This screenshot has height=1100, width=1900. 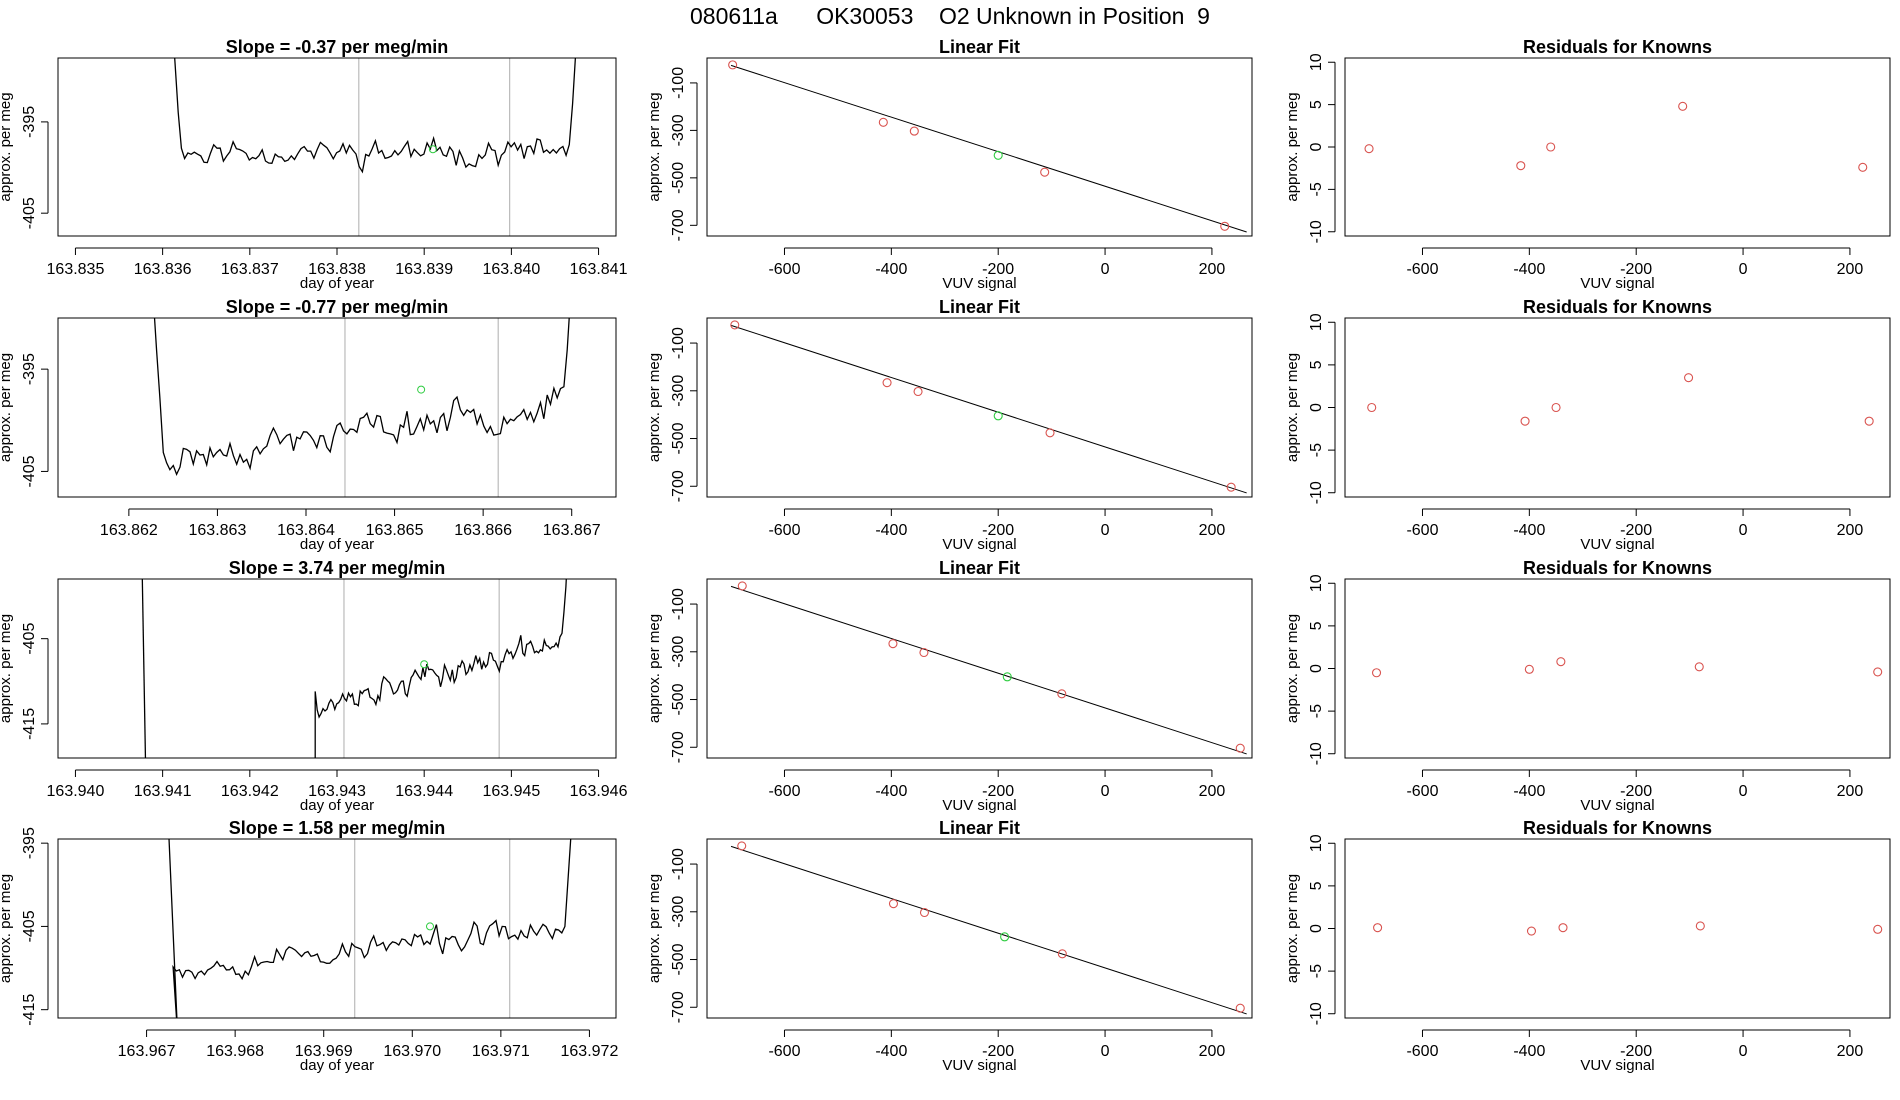 What do you see at coordinates (424, 791) in the screenshot?
I see `x-tick-label: 163.944` at bounding box center [424, 791].